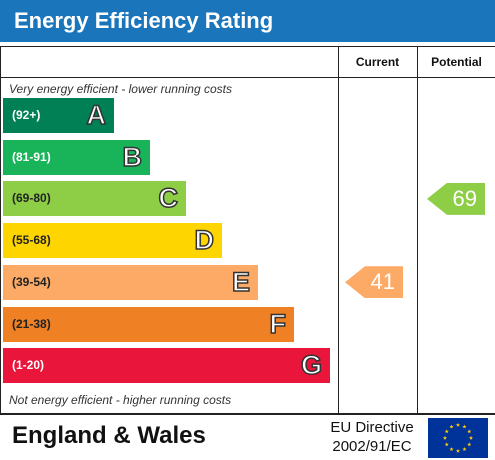 This screenshot has height=460, width=495. What do you see at coordinates (372, 437) in the screenshot?
I see `eu-directive-label: EU Directive 2002/91/EC` at bounding box center [372, 437].